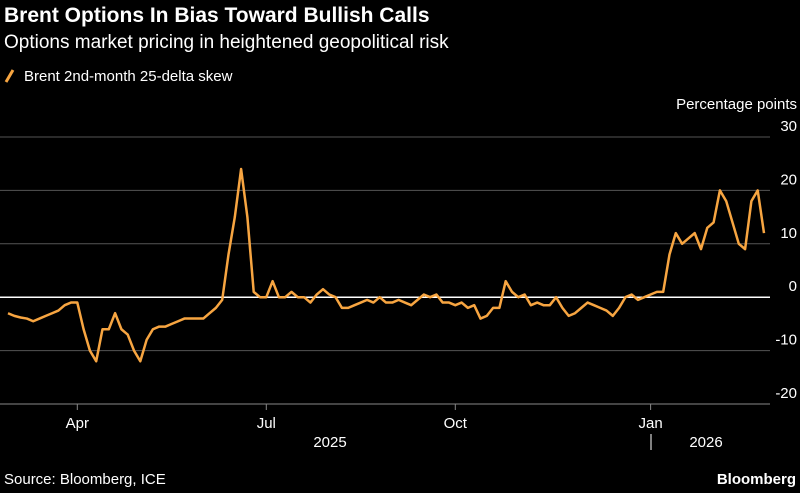 This screenshot has height=493, width=800. Describe the element at coordinates (793, 286) in the screenshot. I see `y-tick-label: 0` at that location.